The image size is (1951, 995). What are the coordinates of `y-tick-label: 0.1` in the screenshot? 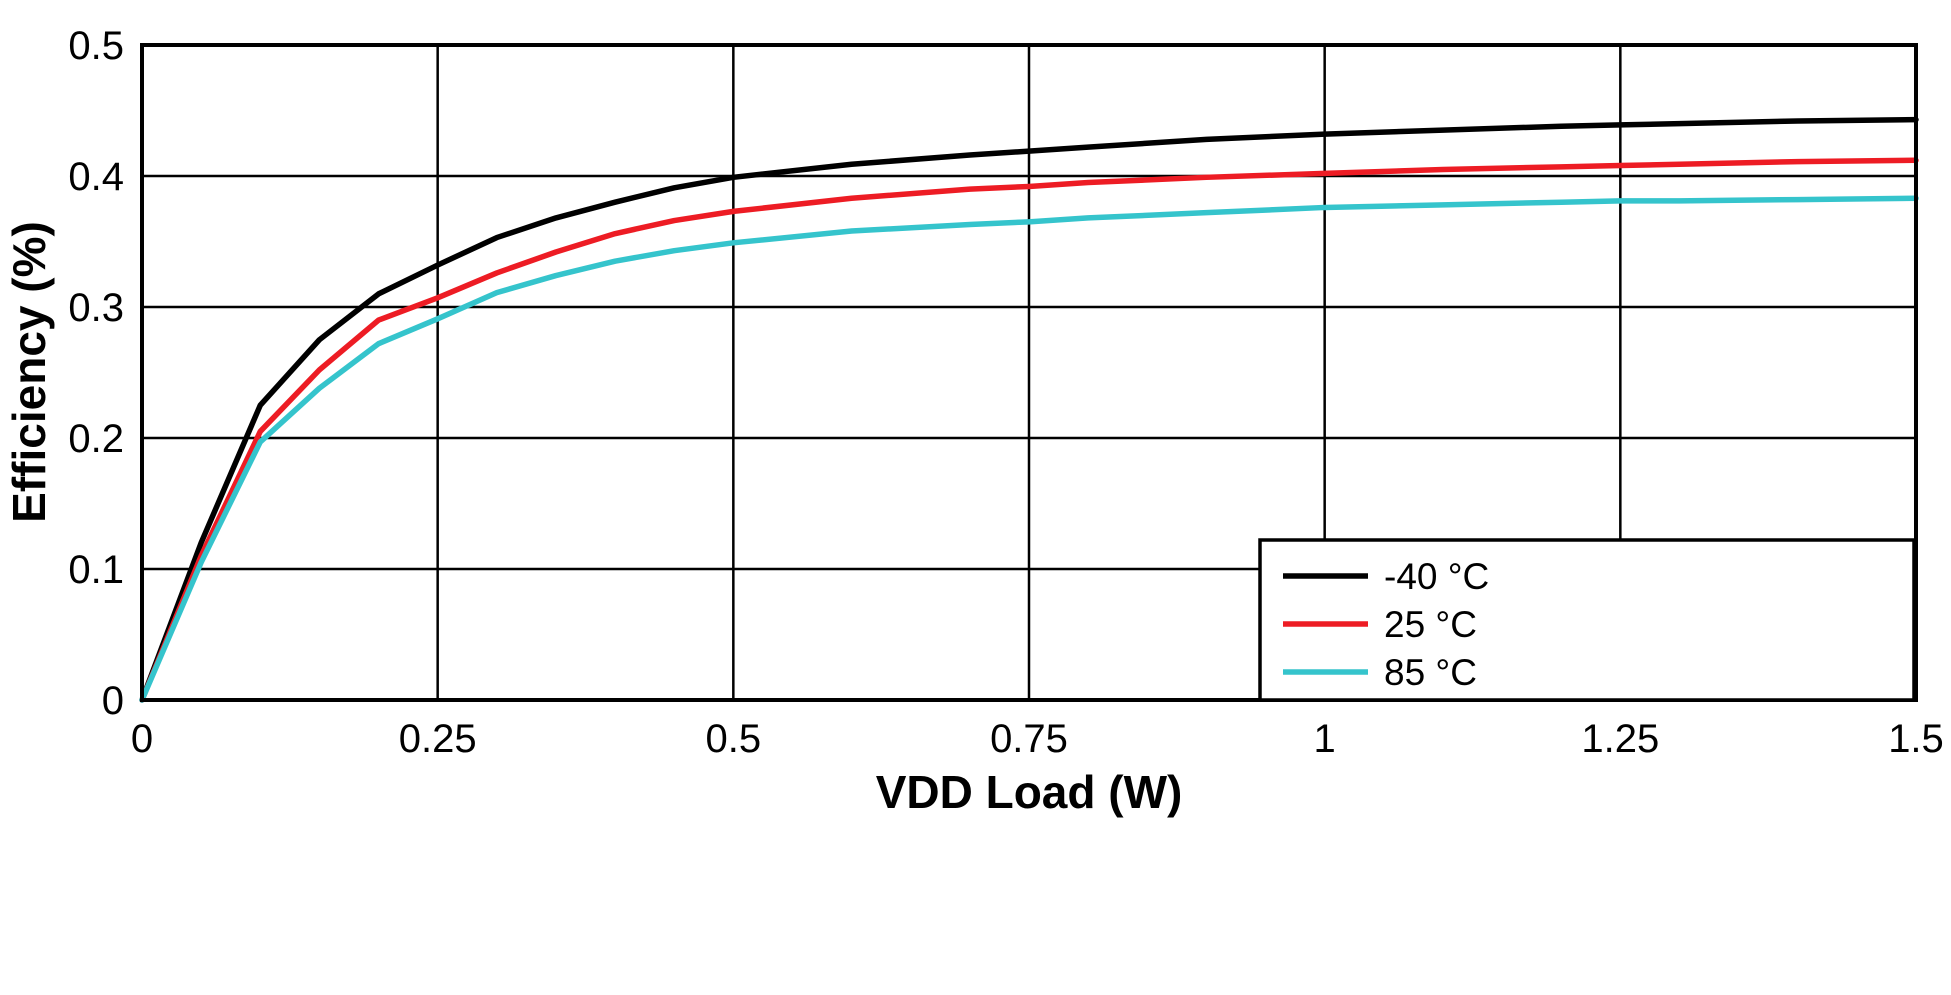 It's located at (96, 570).